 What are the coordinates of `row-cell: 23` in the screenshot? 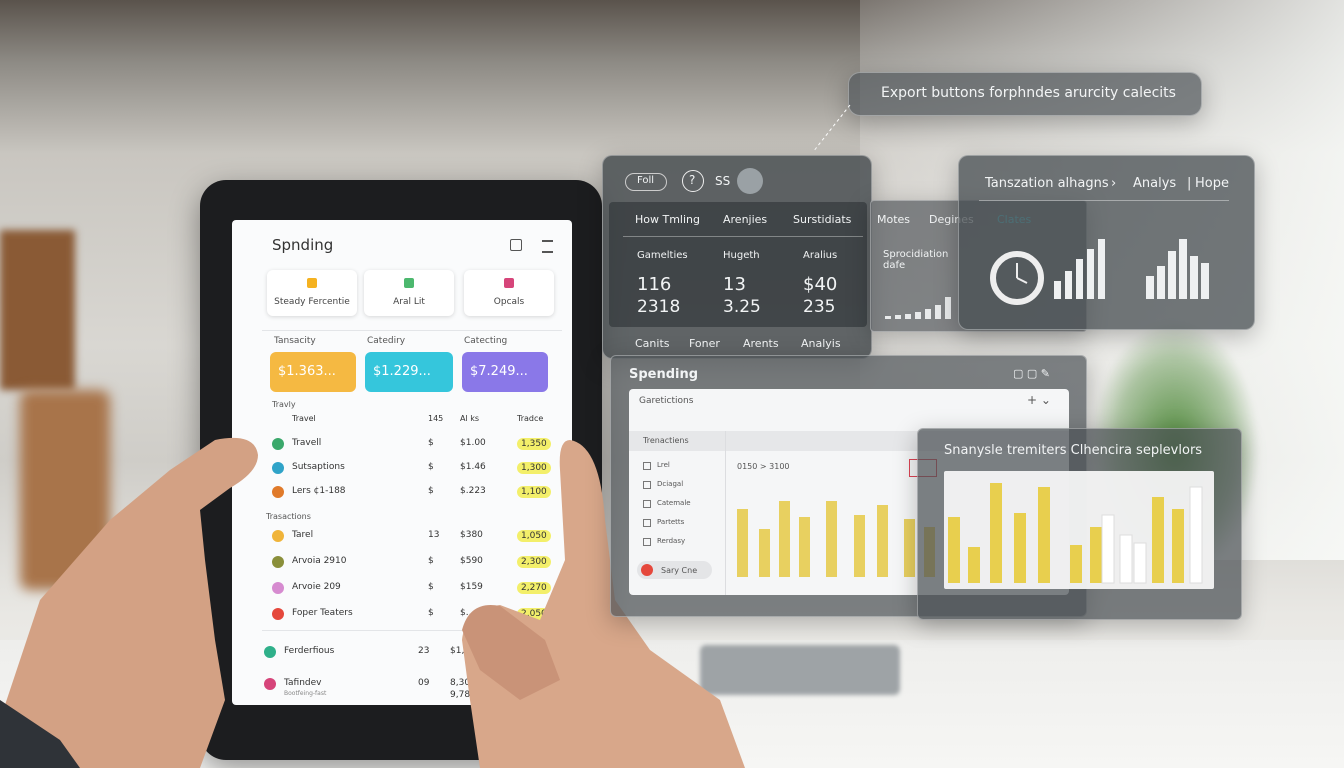 It's located at (424, 651).